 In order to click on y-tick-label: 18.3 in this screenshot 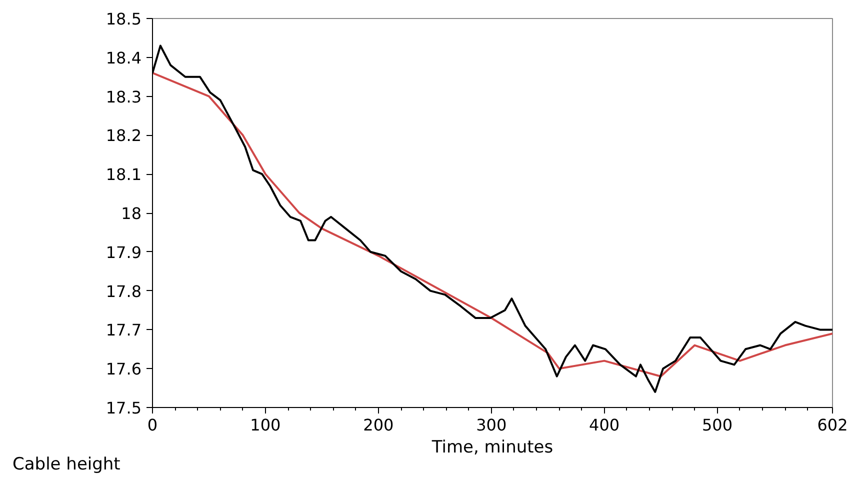, I will do `click(124, 96)`.